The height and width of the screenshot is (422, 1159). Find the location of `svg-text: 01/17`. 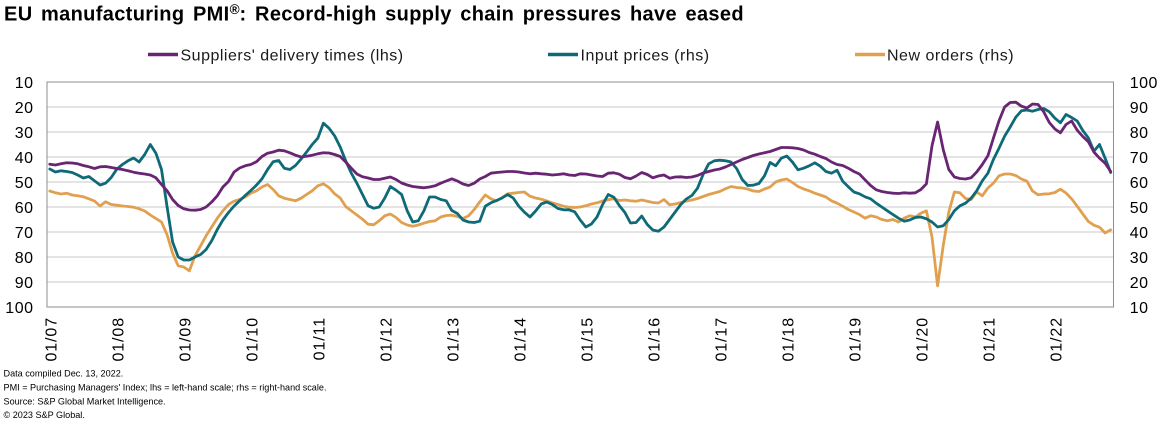

svg-text: 01/17 is located at coordinates (722, 339).